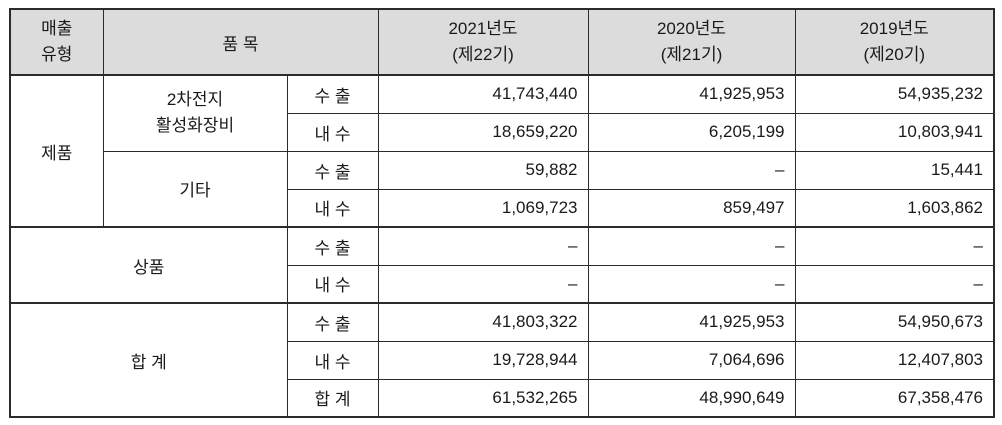 This screenshot has height=425, width=1002. I want to click on value-cell: 1,069,723, so click(483, 208).